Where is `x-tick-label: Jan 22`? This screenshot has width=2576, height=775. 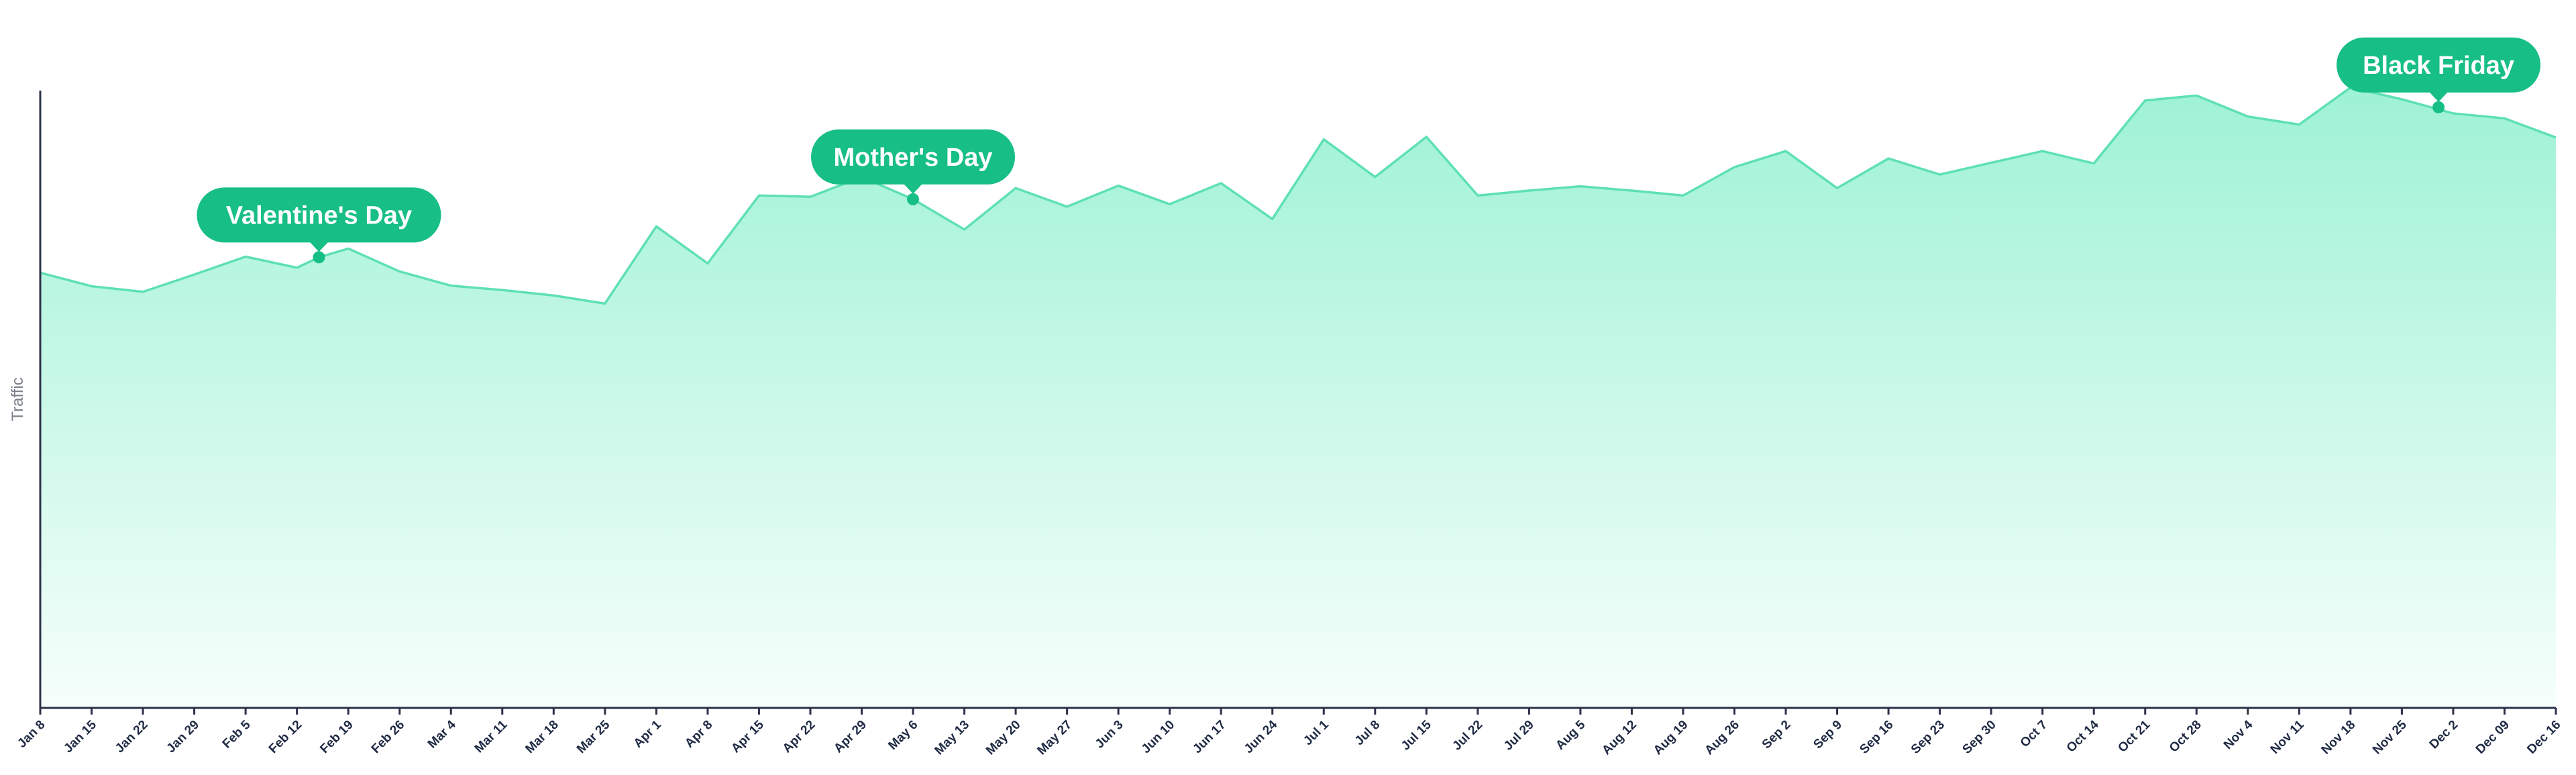
x-tick-label: Jan 22 is located at coordinates (132, 737).